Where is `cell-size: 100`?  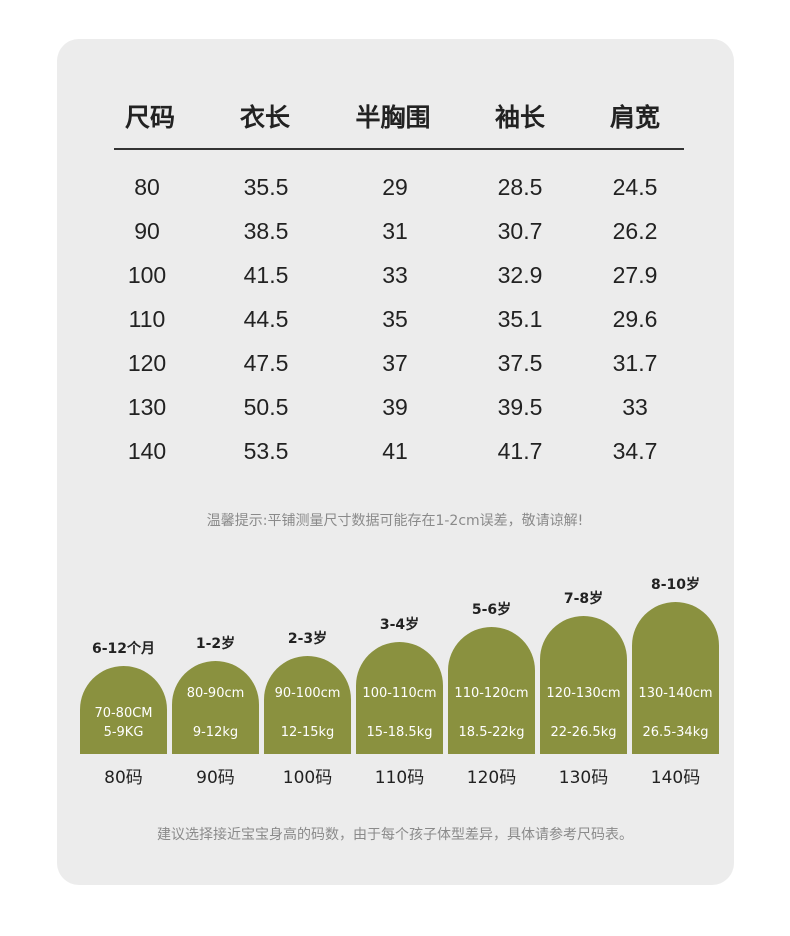 cell-size: 100 is located at coordinates (147, 275).